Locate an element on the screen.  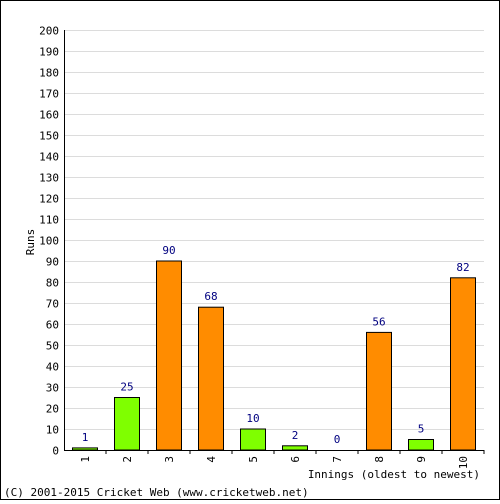
x-tick-label: 5 is located at coordinates (253, 459).